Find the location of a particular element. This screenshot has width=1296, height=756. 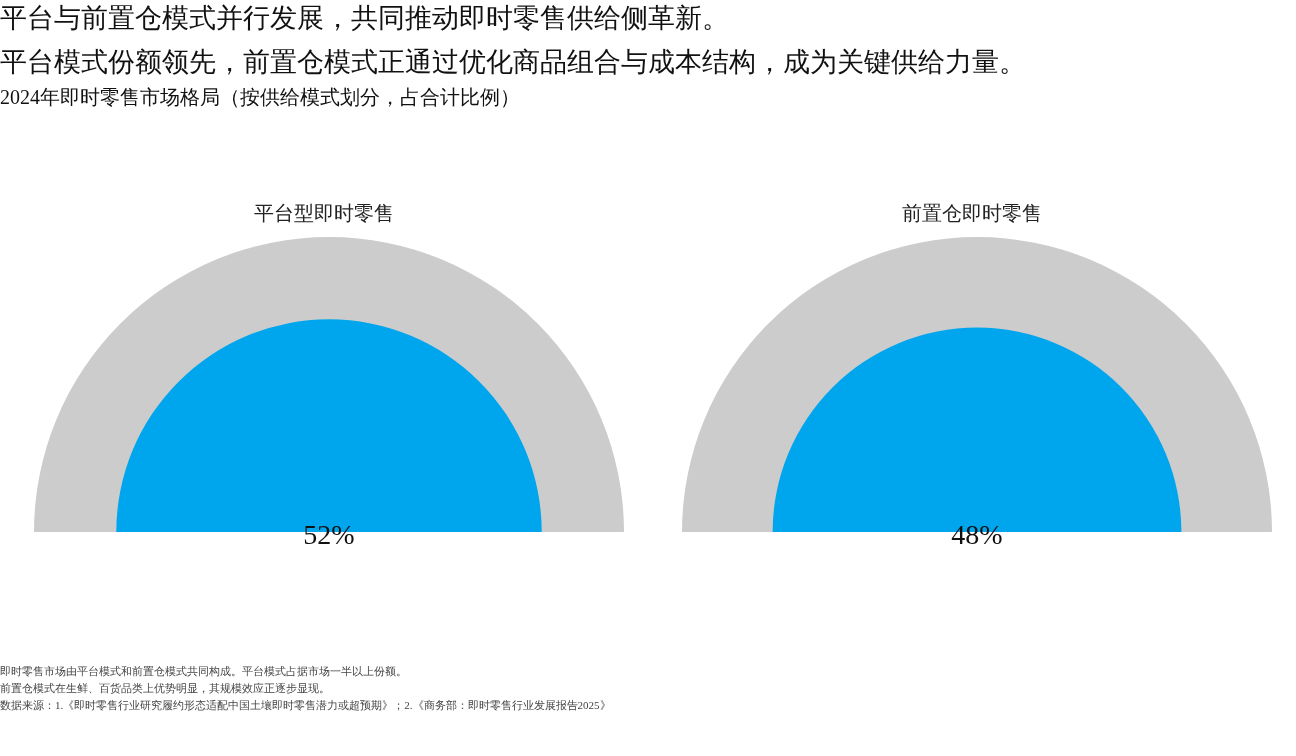

text: 2024年即时零售市场格局（按供给模式划分，占合计比例） is located at coordinates (260, 97).